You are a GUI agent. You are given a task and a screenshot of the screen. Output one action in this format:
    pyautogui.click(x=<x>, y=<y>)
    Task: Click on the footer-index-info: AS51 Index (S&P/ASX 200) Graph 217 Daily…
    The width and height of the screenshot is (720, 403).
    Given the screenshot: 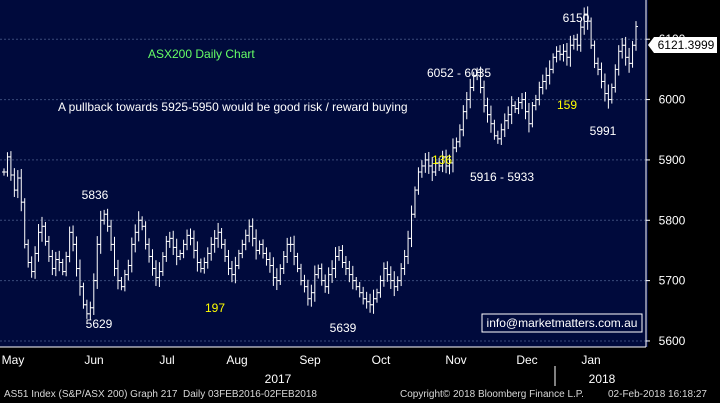 What is the action you would take?
    pyautogui.click(x=160, y=394)
    